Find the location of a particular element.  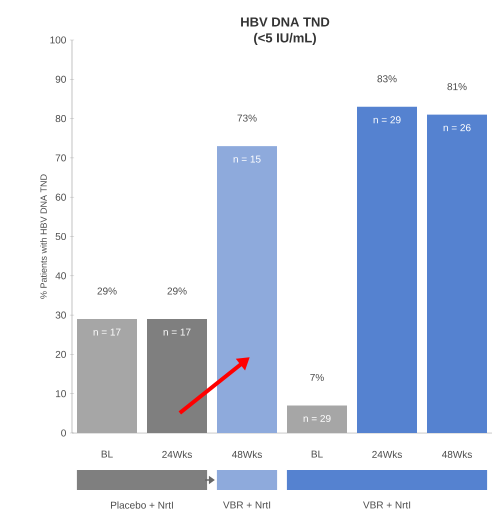

annotation: n = 15 is located at coordinates (247, 159).